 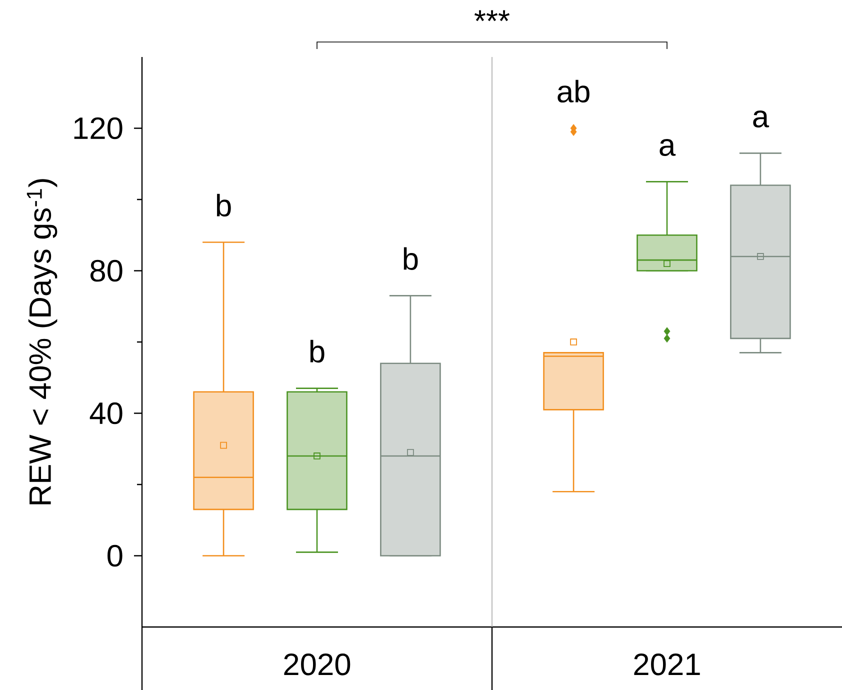 I want to click on y-axis-title: REW < 40% (Days gs$^{-1}$), so click(x=42, y=341).